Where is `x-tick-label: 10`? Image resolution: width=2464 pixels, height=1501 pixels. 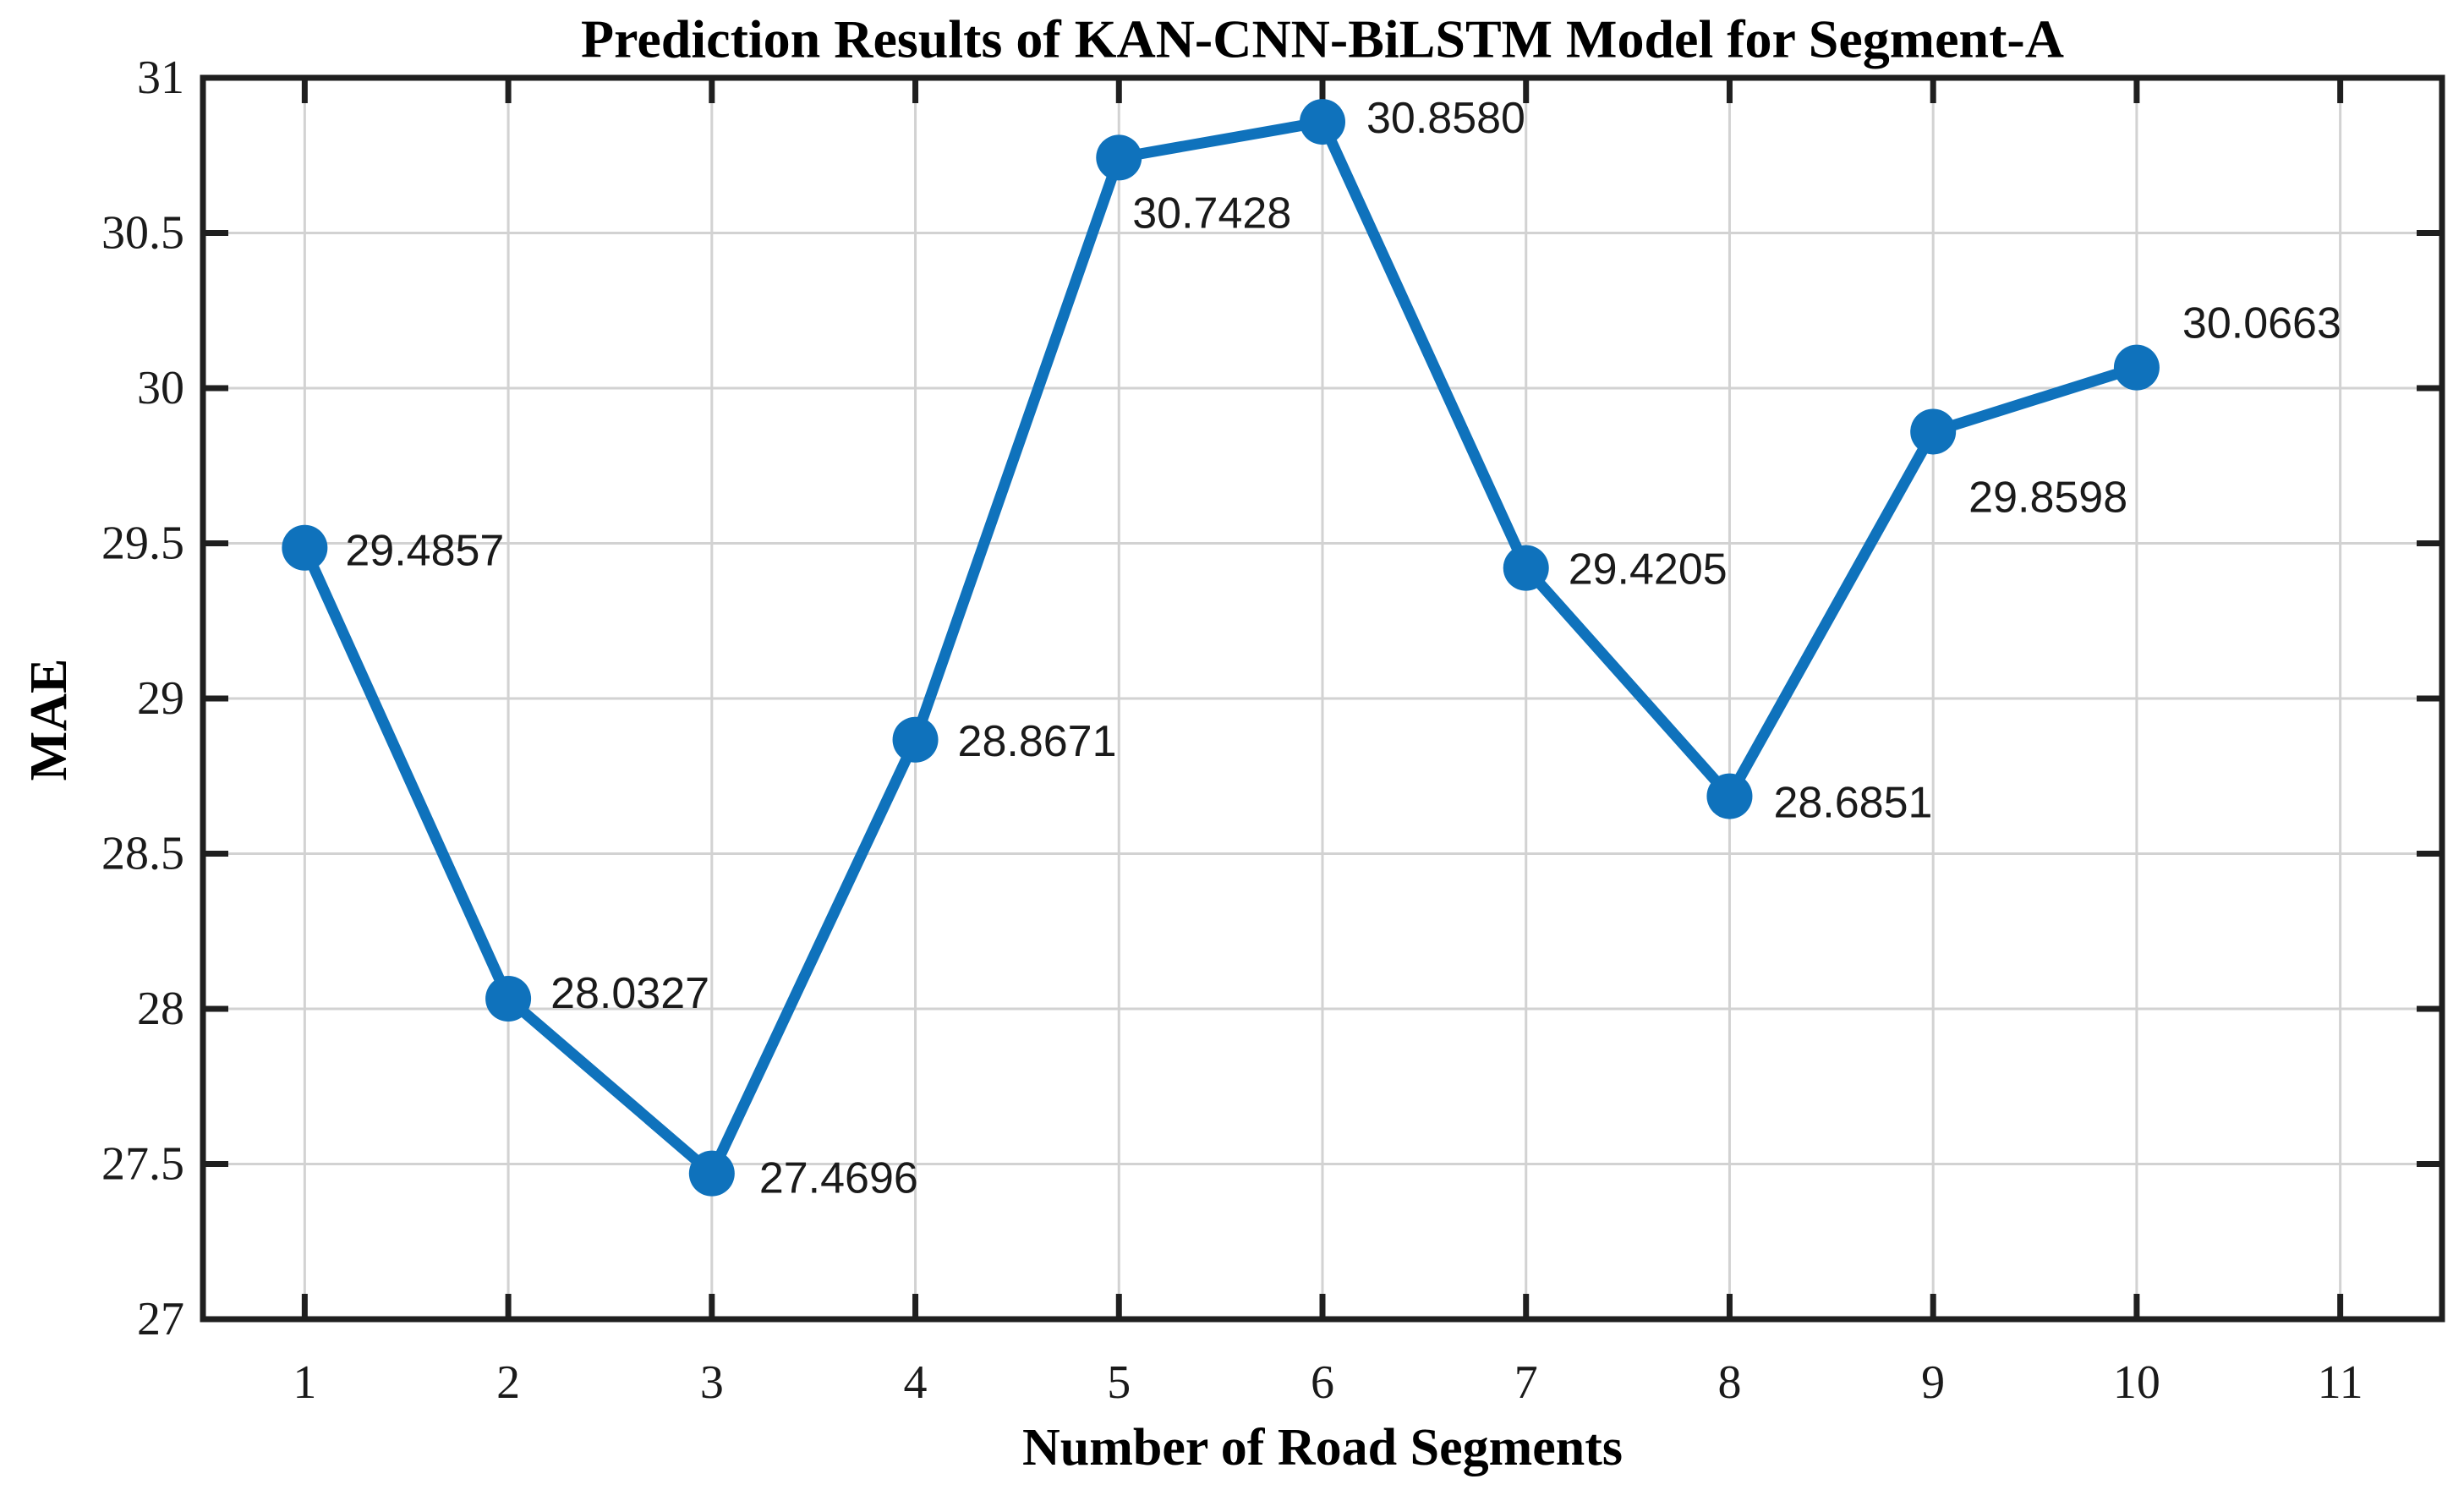 x-tick-label: 10 is located at coordinates (2136, 1382).